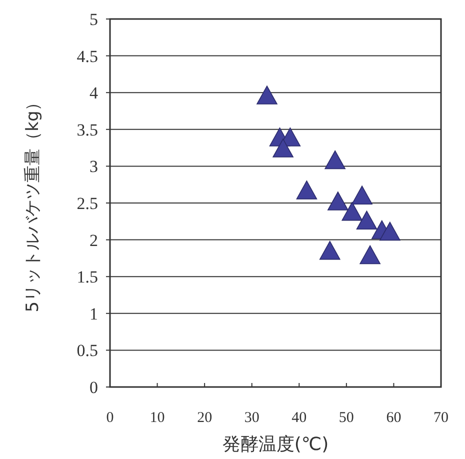 This screenshot has width=465, height=459. What do you see at coordinates (94, 166) in the screenshot?
I see `y-tick-label: 3` at bounding box center [94, 166].